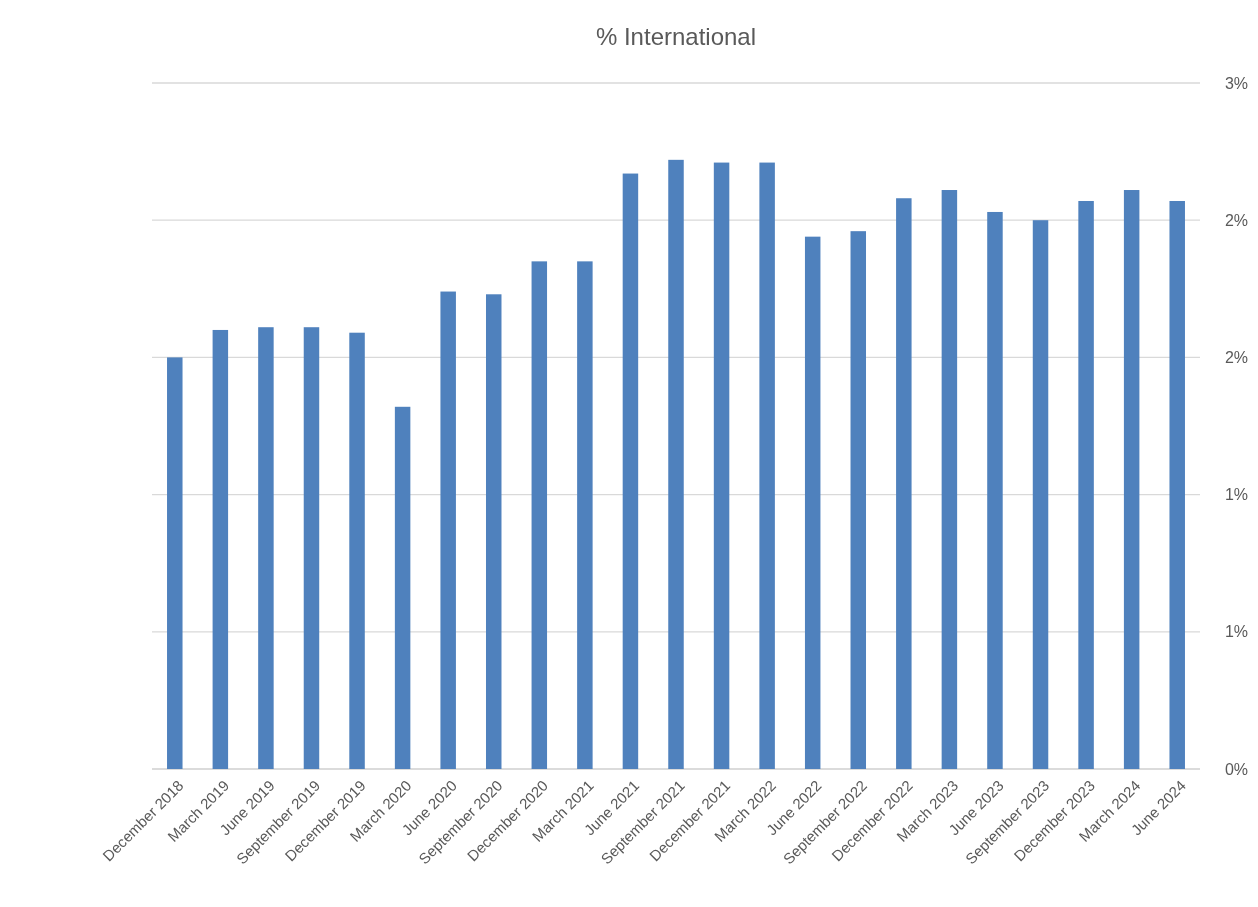 The image size is (1258, 907). What do you see at coordinates (676, 36) in the screenshot?
I see `chart-title: % International` at bounding box center [676, 36].